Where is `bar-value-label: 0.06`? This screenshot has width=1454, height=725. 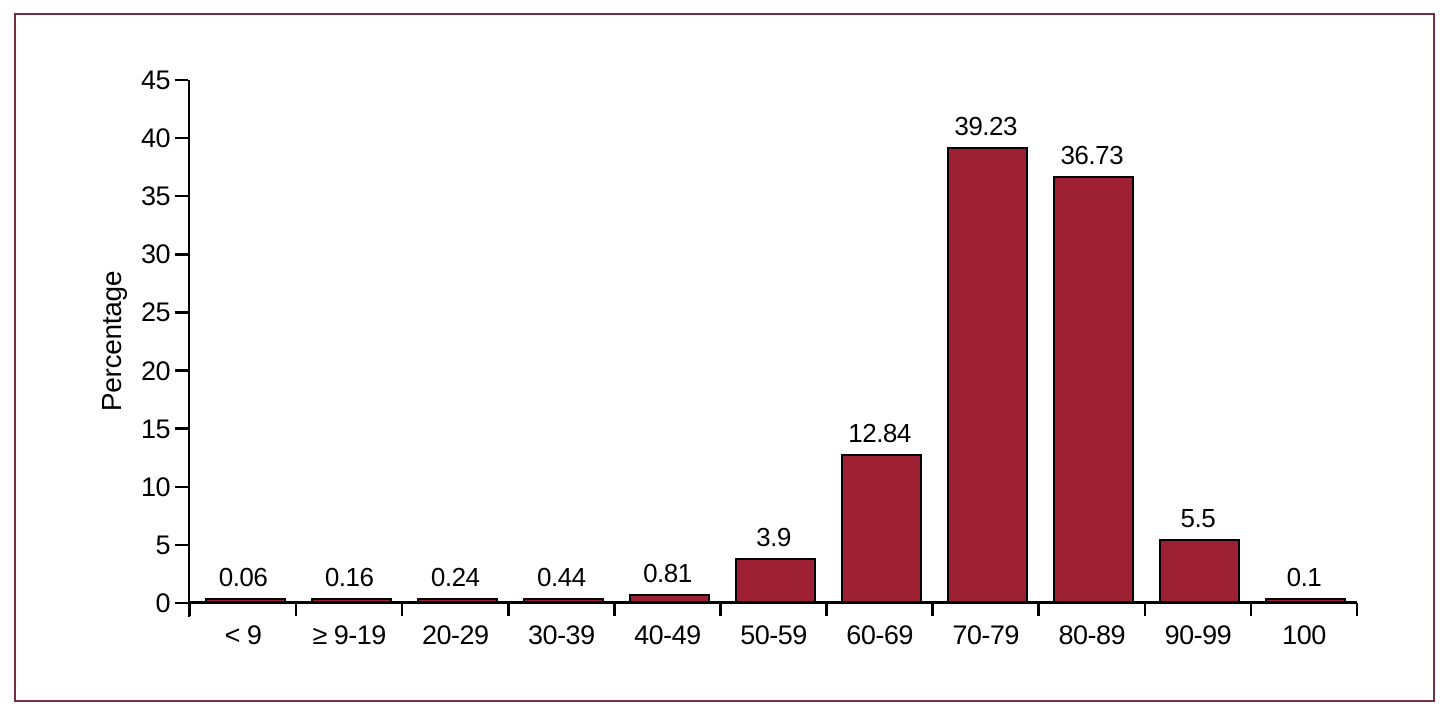 bar-value-label: 0.06 is located at coordinates (243, 577).